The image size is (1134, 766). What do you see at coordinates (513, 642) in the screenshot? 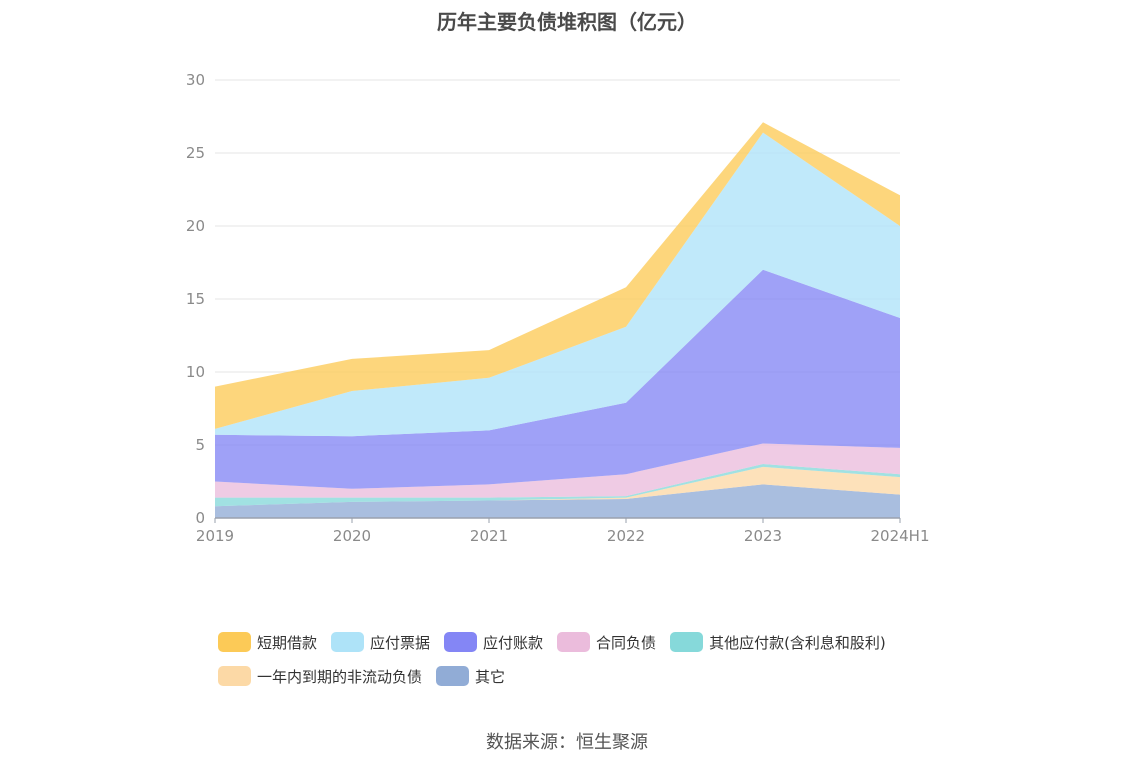
I see `legend-label: 应付账款` at bounding box center [513, 642].